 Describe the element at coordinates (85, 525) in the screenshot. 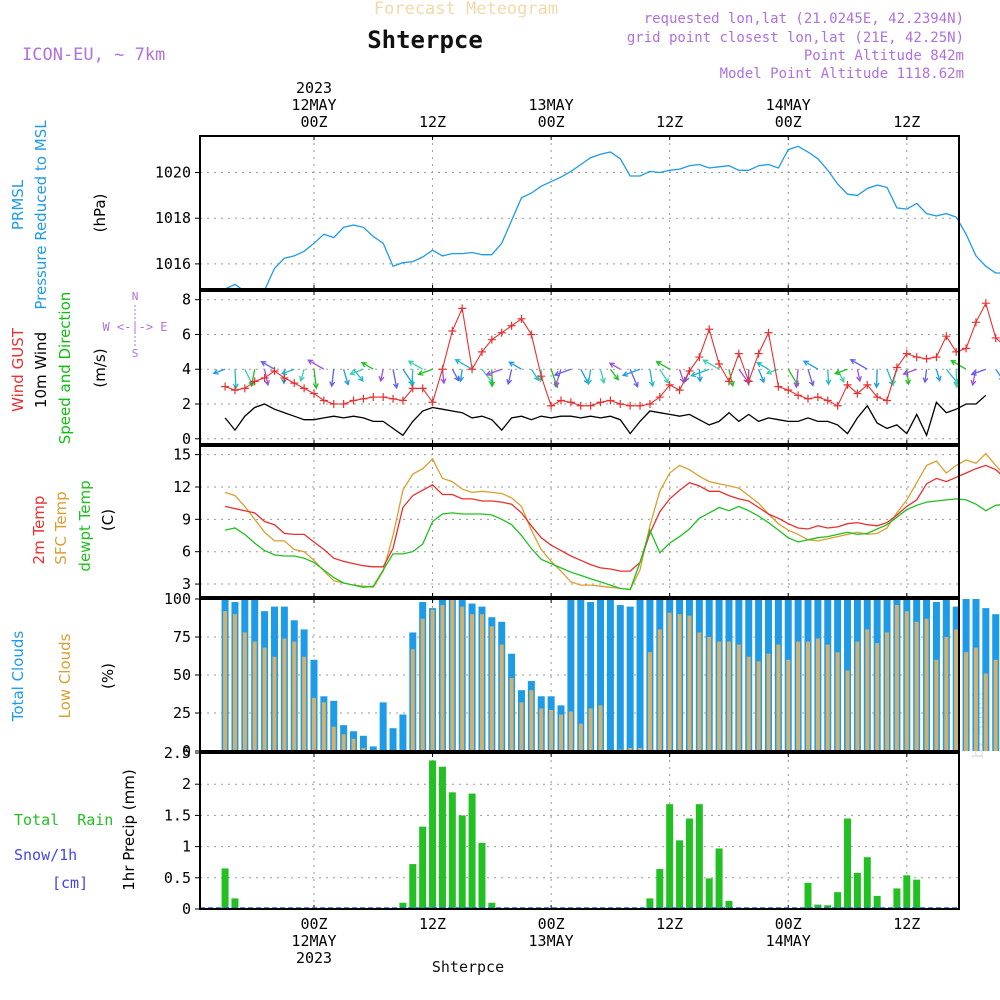

I see `temp-dewpt-label: dewpt Temp` at that location.